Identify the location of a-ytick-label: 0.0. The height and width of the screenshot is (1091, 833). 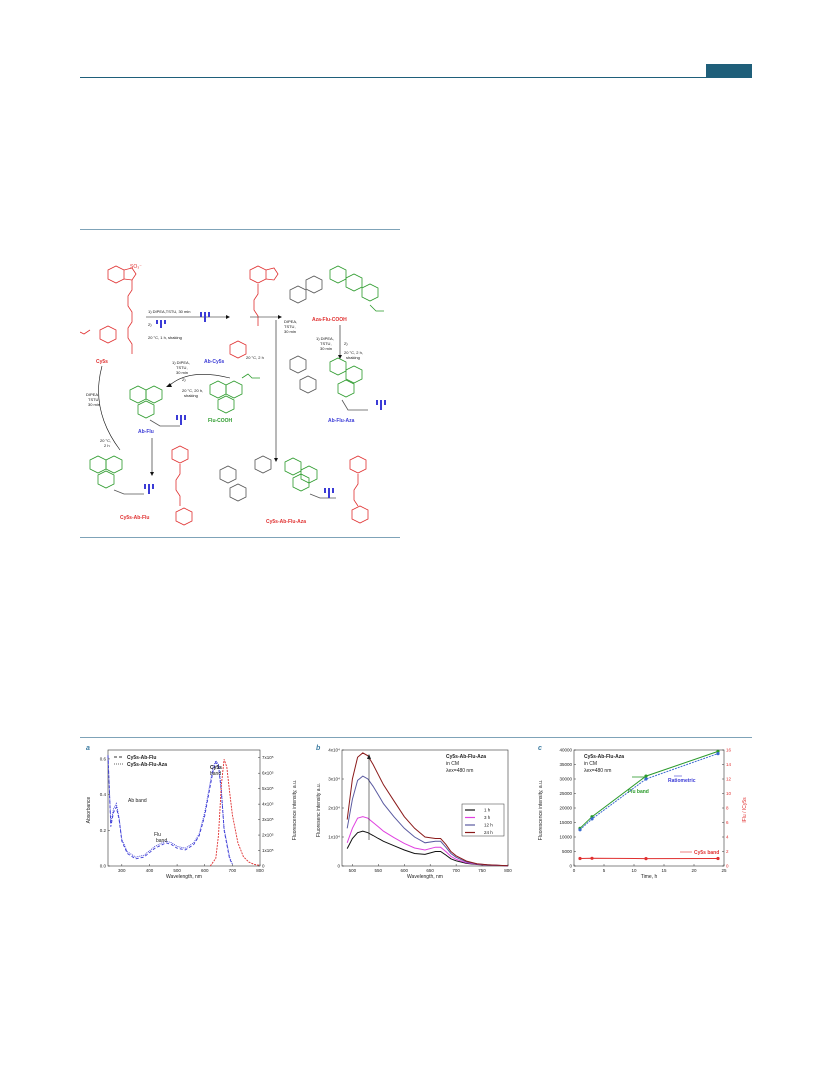
(103, 866).